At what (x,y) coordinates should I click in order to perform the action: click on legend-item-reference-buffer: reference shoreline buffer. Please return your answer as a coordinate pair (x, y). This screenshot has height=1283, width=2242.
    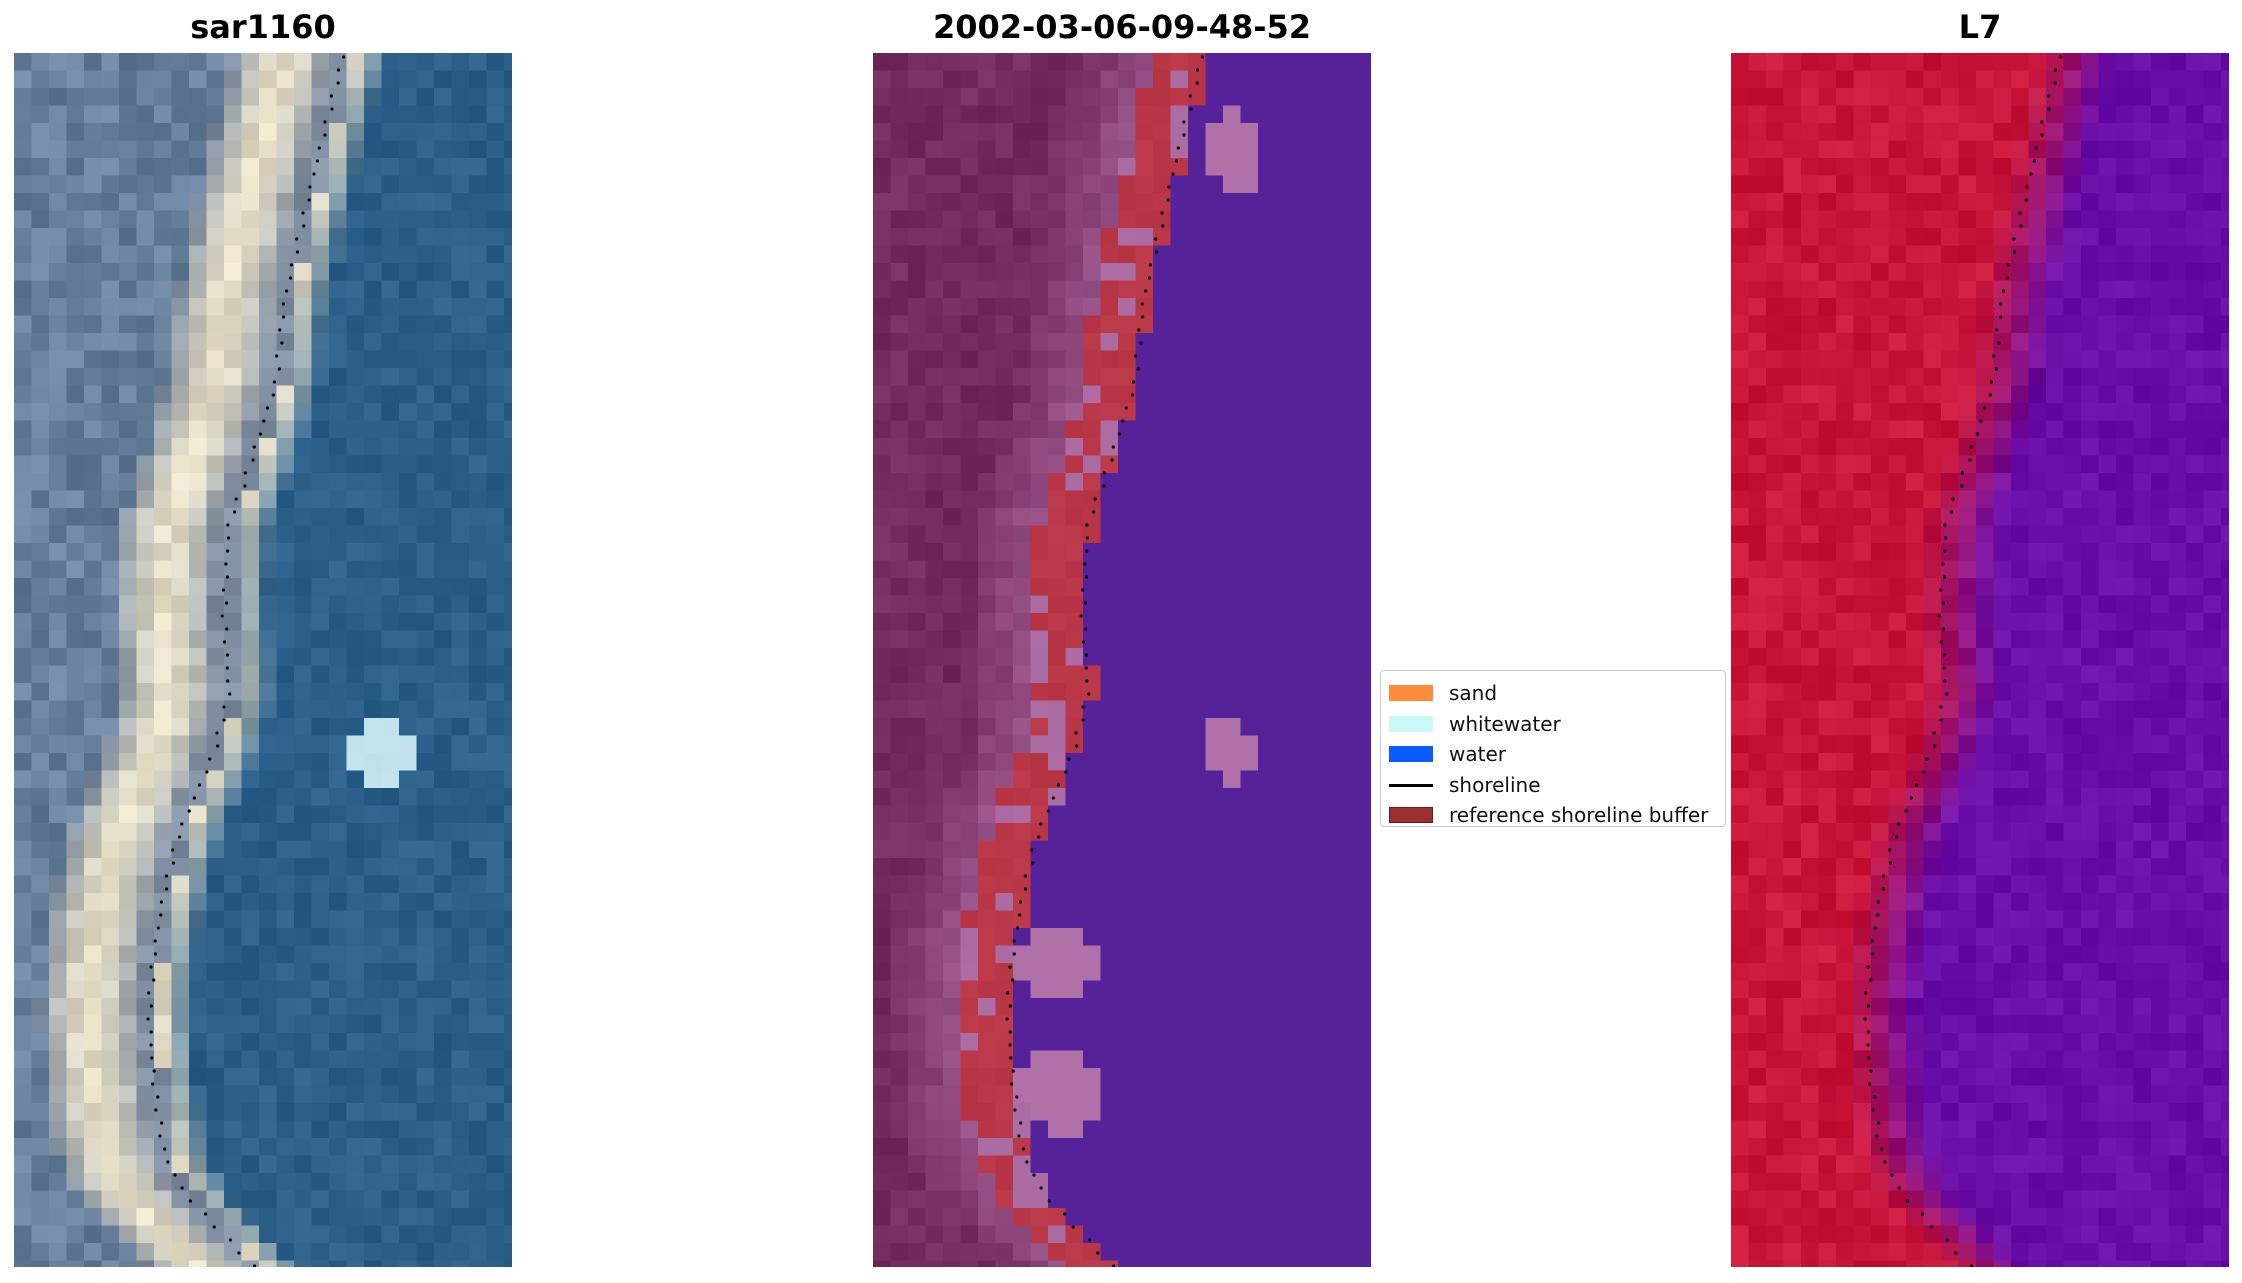
    Looking at the image, I should click on (1553, 815).